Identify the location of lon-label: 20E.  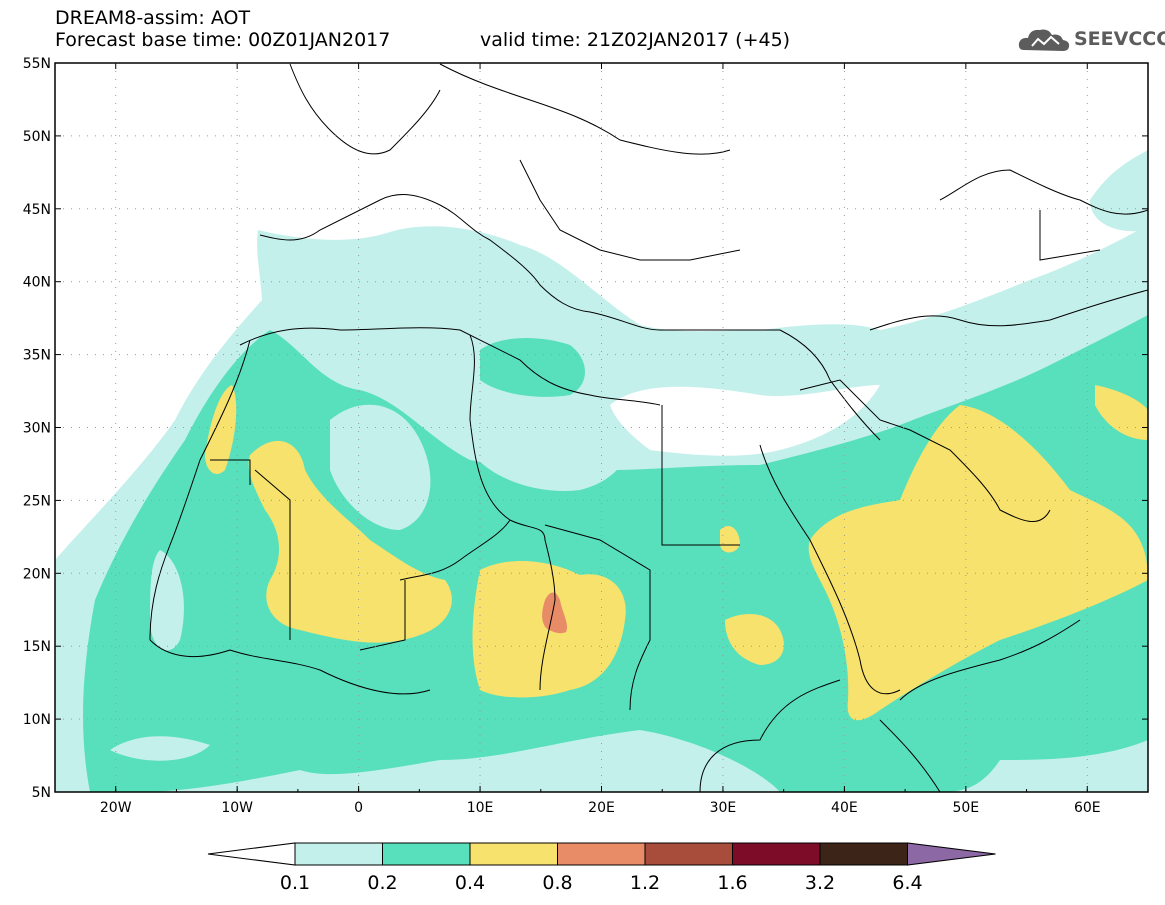
(601, 808).